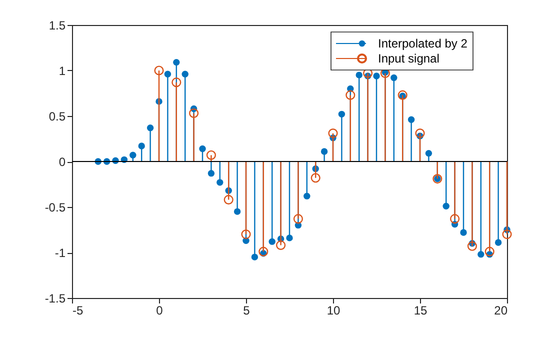 This screenshot has width=560, height=337. I want to click on x-tick-label: 15, so click(421, 311).